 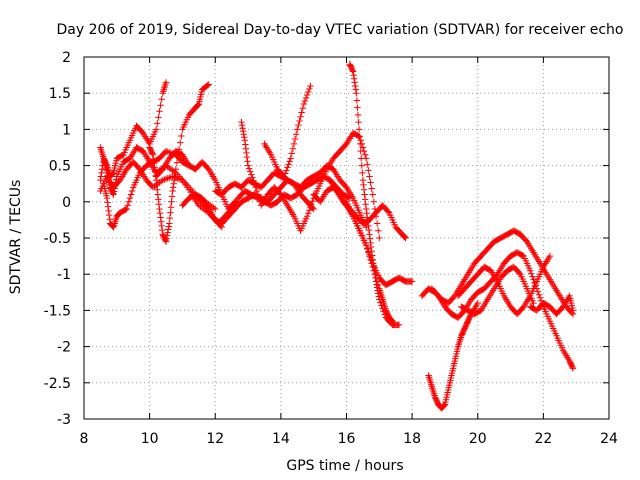 I want to click on y-tick-label: 0, so click(x=66, y=203).